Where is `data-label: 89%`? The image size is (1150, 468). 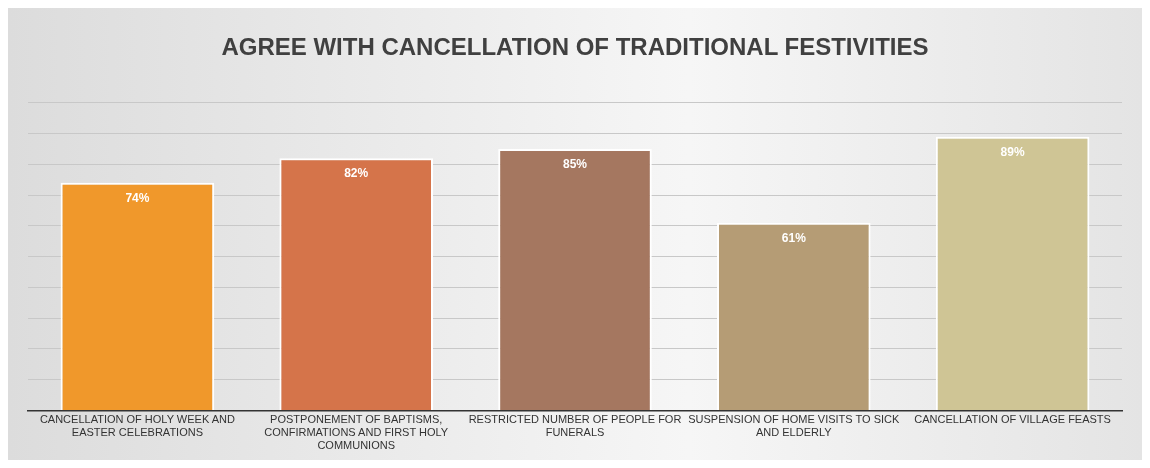 data-label: 89% is located at coordinates (1012, 151).